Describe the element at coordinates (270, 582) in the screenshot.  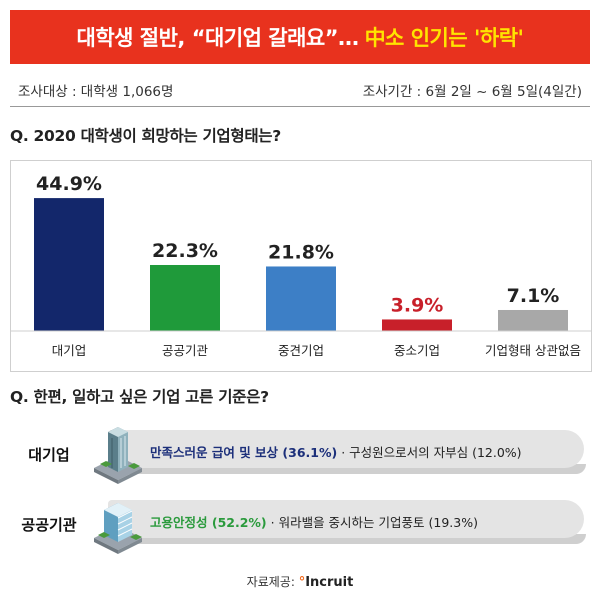
I see `source-label: 자료제공:` at that location.